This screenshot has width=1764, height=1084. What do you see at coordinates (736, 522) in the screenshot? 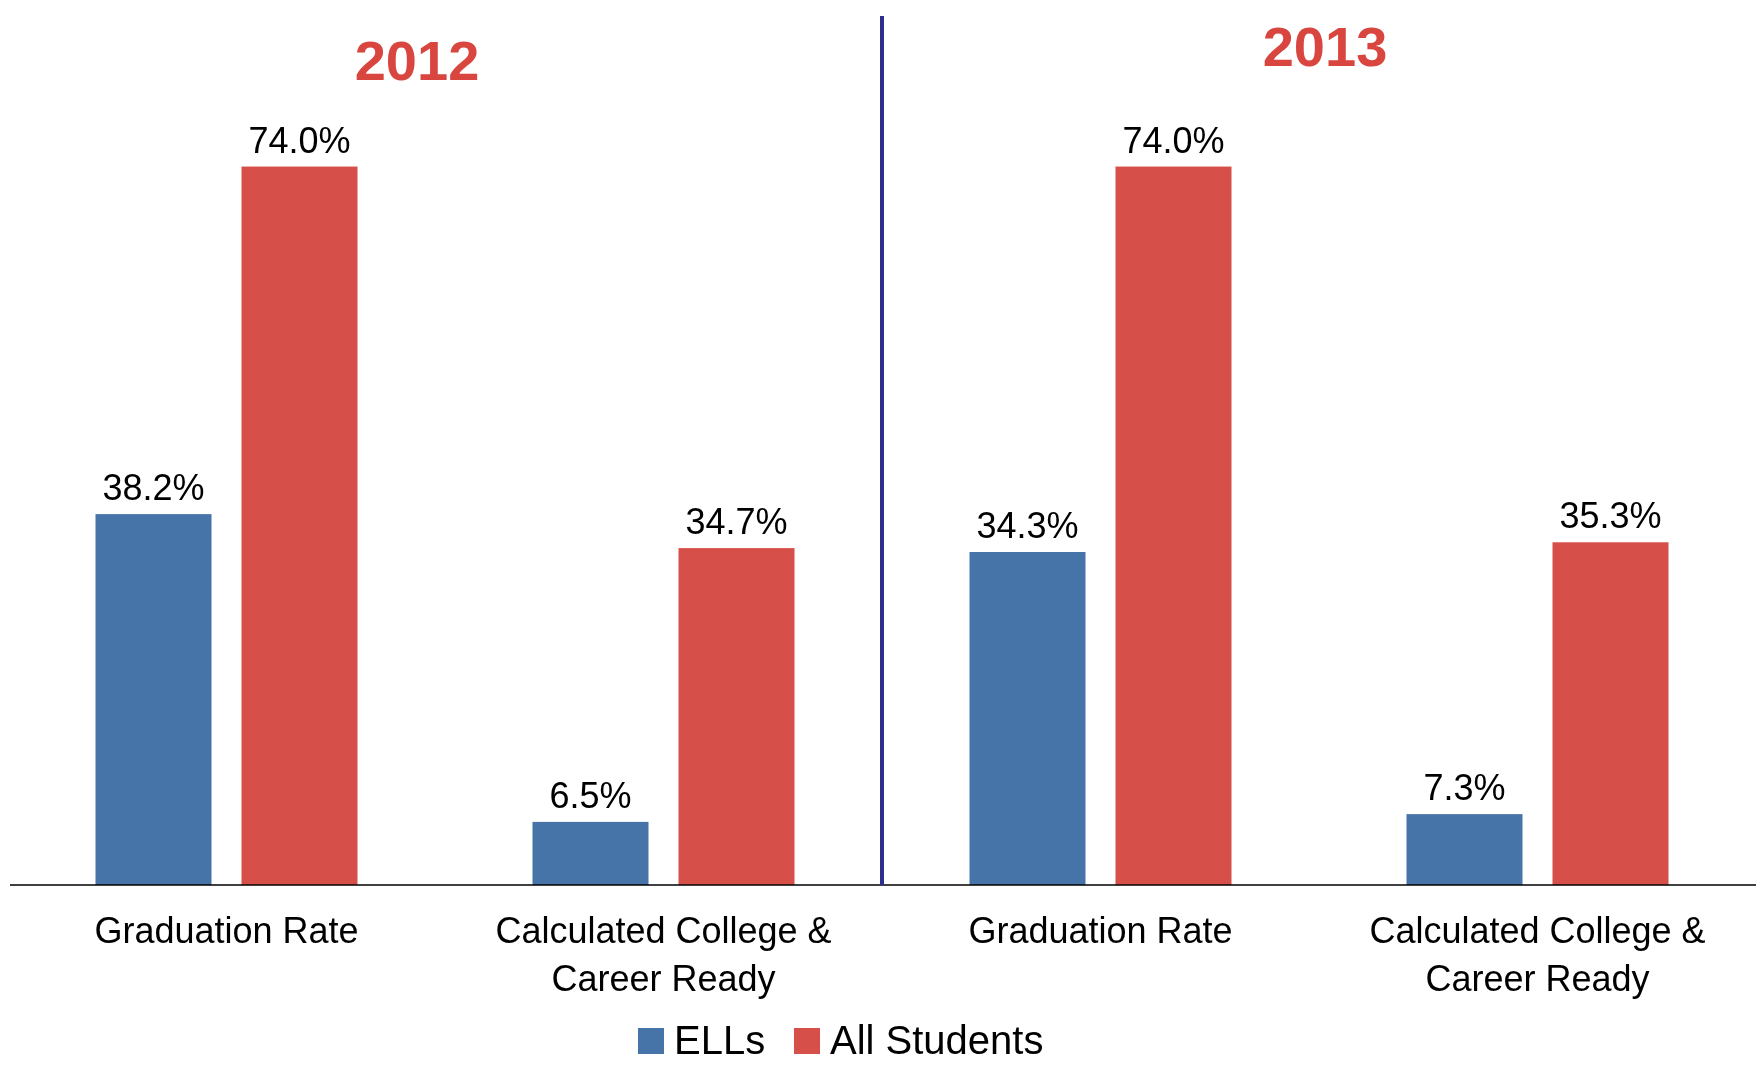
I see `data-label: 34.7%` at bounding box center [736, 522].